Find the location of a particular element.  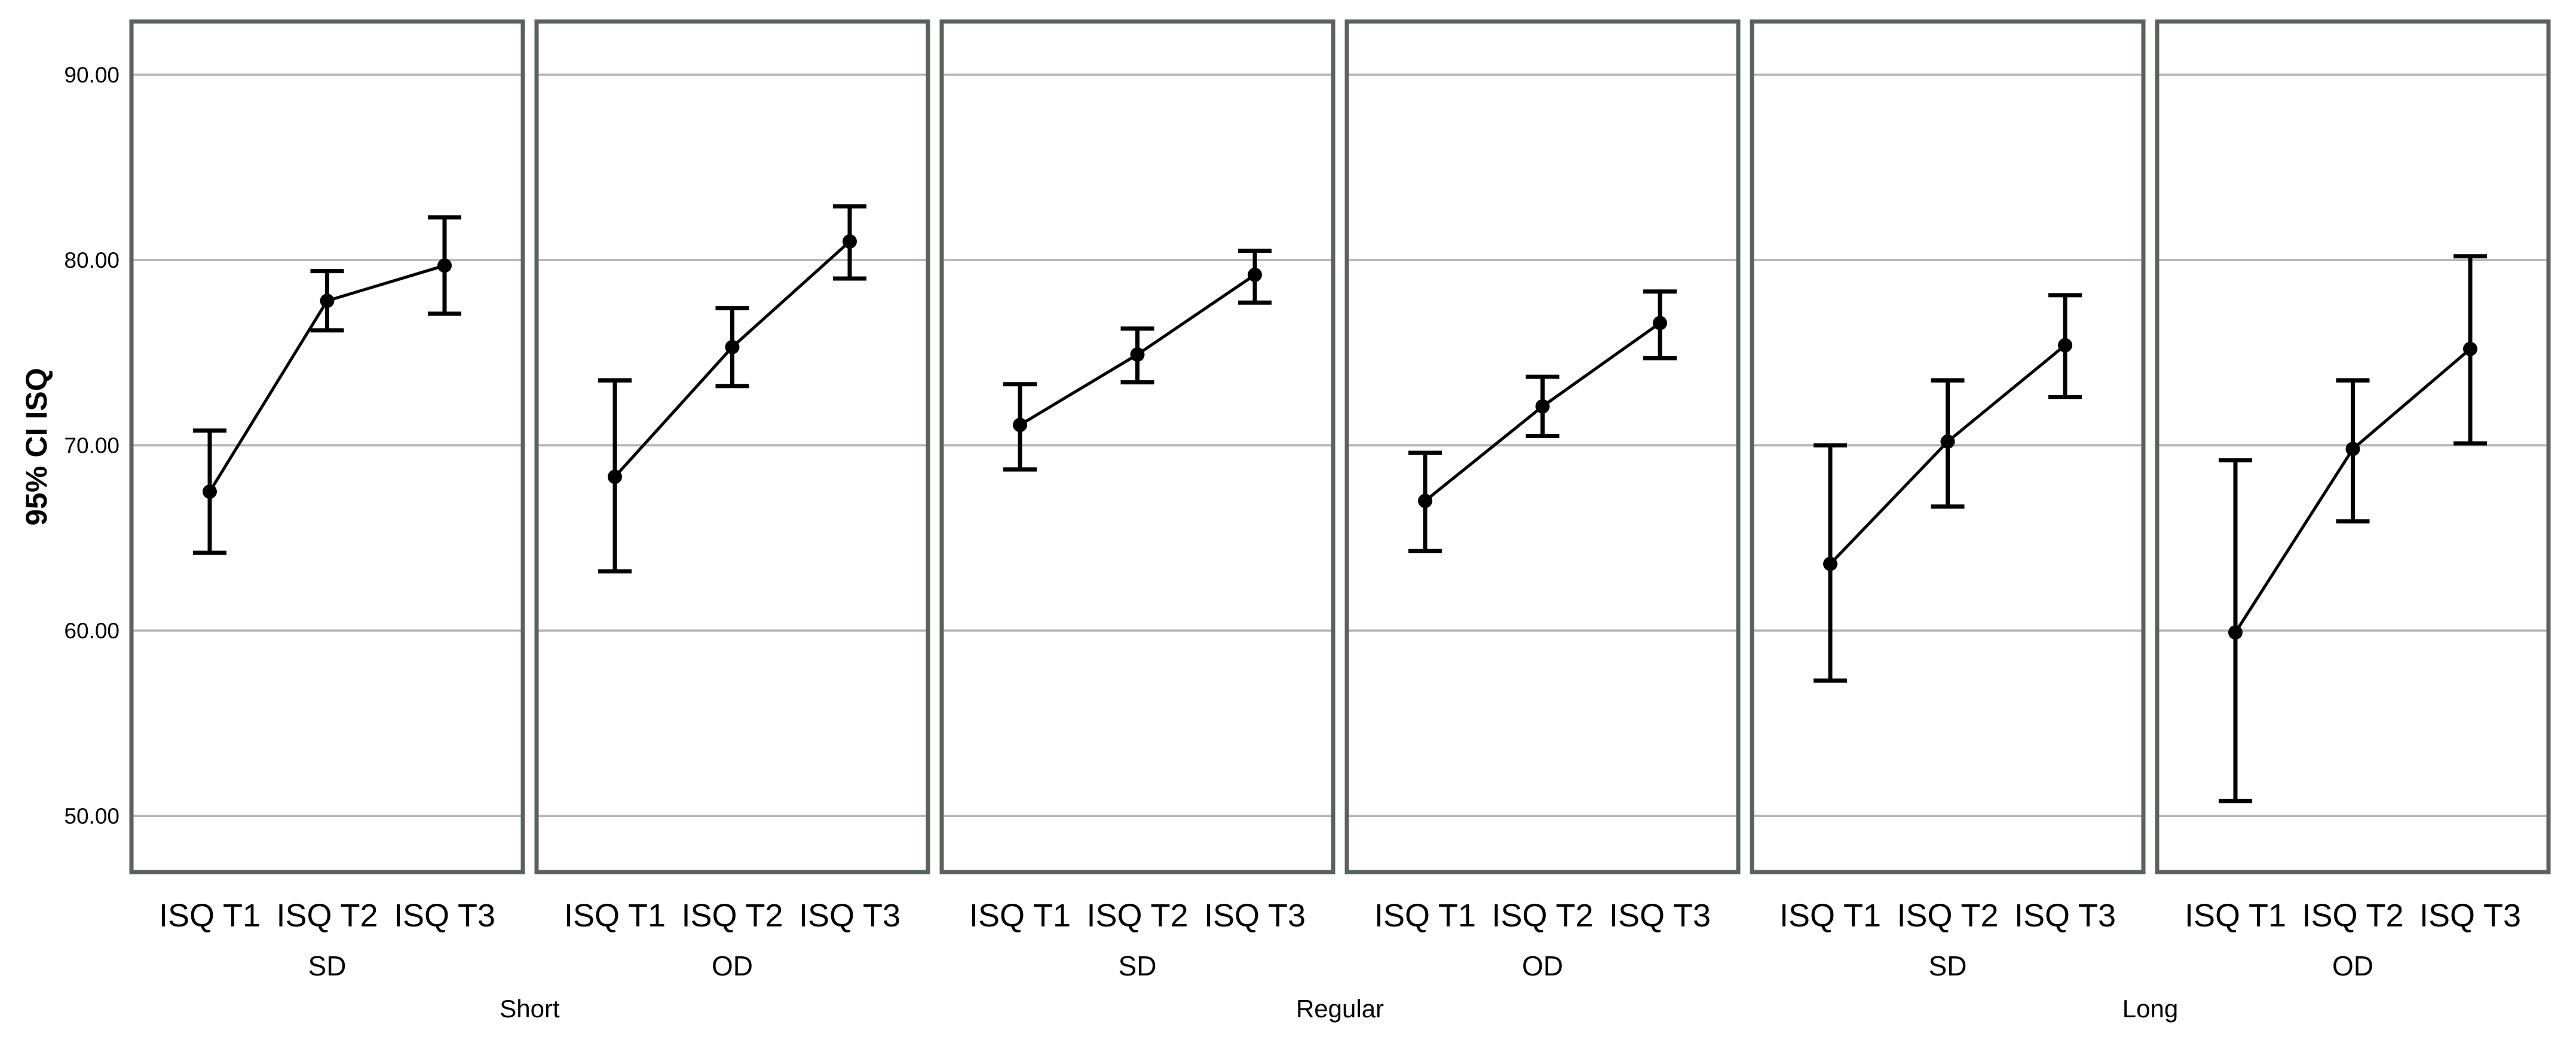

panel-short-od: ISQ T1 ISQ T2 ISQ T3 OD is located at coordinates (732, 500).